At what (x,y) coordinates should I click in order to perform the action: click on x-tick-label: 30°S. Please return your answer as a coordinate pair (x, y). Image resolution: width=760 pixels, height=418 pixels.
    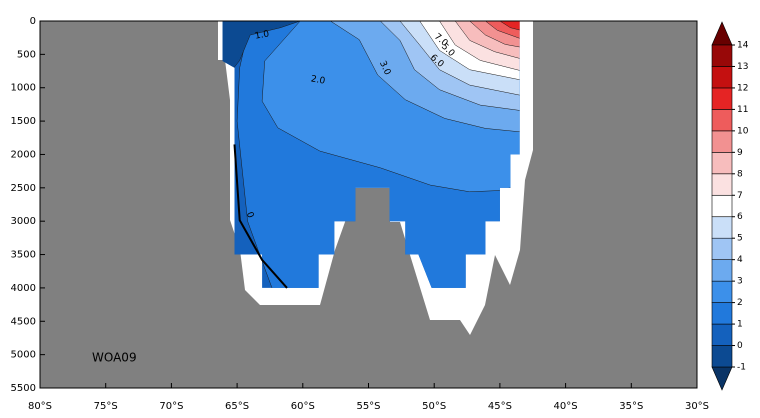
    Looking at the image, I should click on (697, 406).